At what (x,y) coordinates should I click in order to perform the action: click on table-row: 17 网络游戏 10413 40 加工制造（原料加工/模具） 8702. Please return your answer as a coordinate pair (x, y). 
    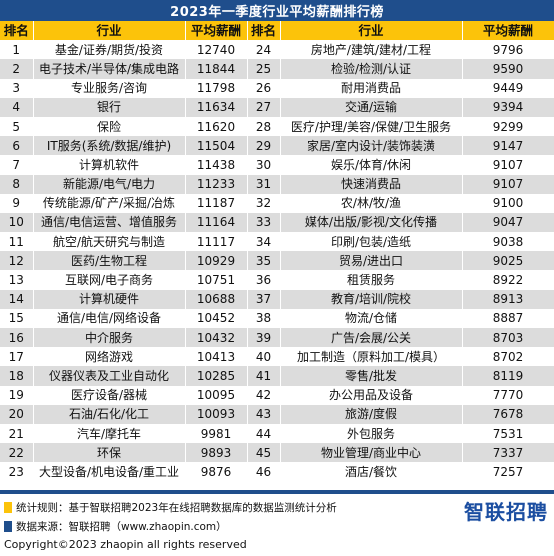
    Looking at the image, I should click on (277, 357).